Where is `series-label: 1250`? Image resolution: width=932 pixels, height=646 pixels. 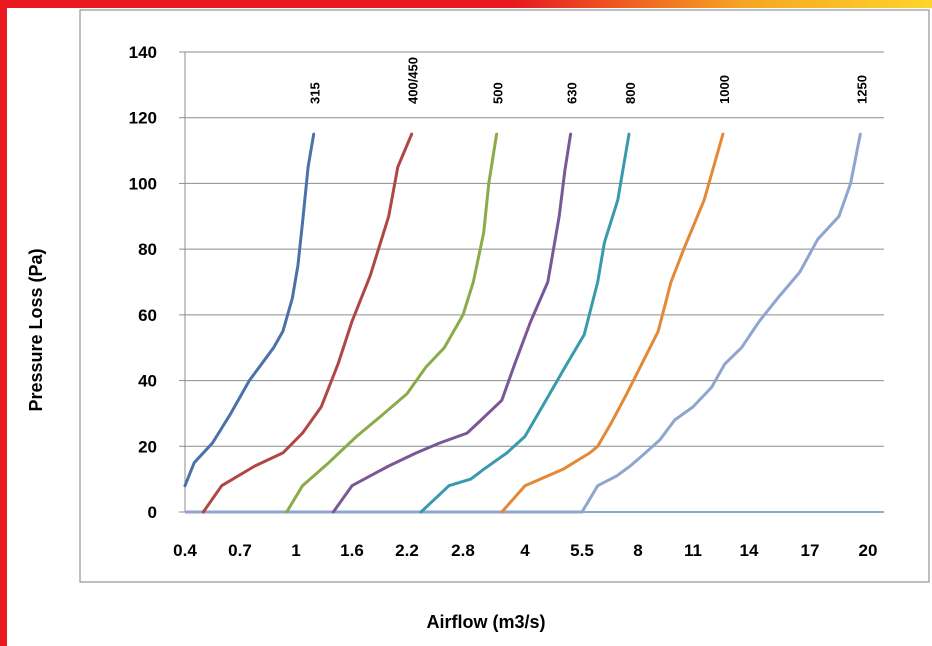
series-label: 1250 is located at coordinates (861, 89).